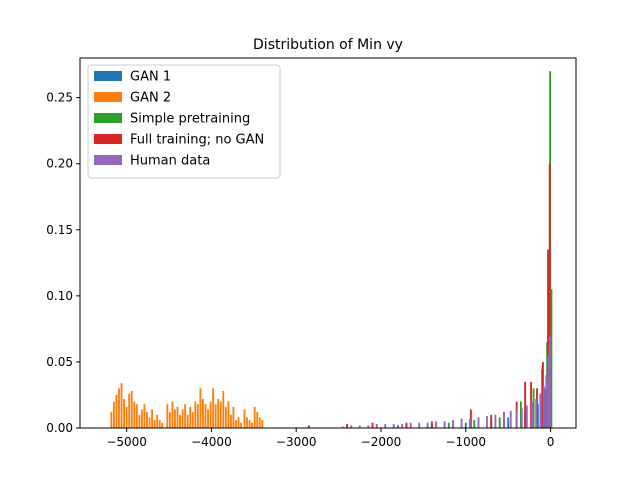 The height and width of the screenshot is (484, 640). What do you see at coordinates (150, 77) in the screenshot?
I see `legend-label-0: GAN 1` at bounding box center [150, 77].